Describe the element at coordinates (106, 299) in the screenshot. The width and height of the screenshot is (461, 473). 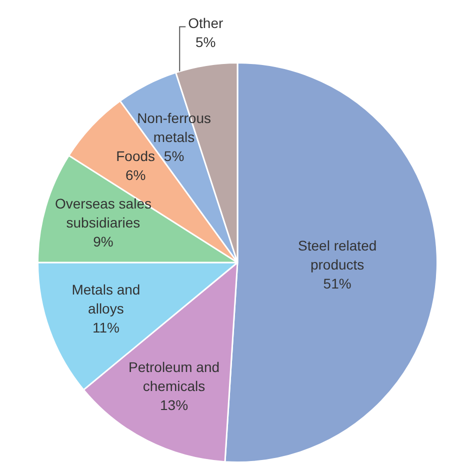
I see `slice-label: Metals and alloys` at that location.